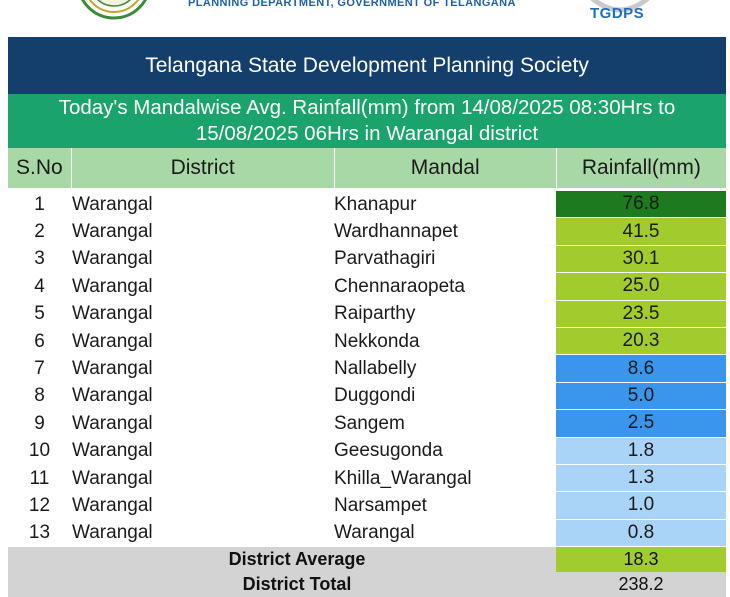  Describe the element at coordinates (388, 451) in the screenshot. I see `cell-mandal: Geesugonda` at that location.